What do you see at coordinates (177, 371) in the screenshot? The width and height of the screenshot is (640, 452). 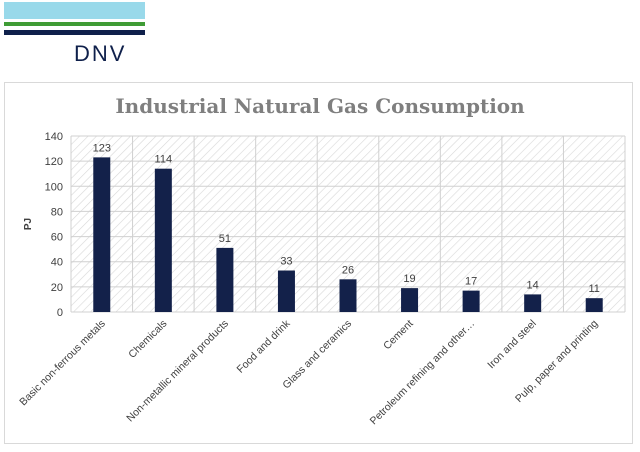 I see `x-tick-label: Non-metallic mineral products` at bounding box center [177, 371].